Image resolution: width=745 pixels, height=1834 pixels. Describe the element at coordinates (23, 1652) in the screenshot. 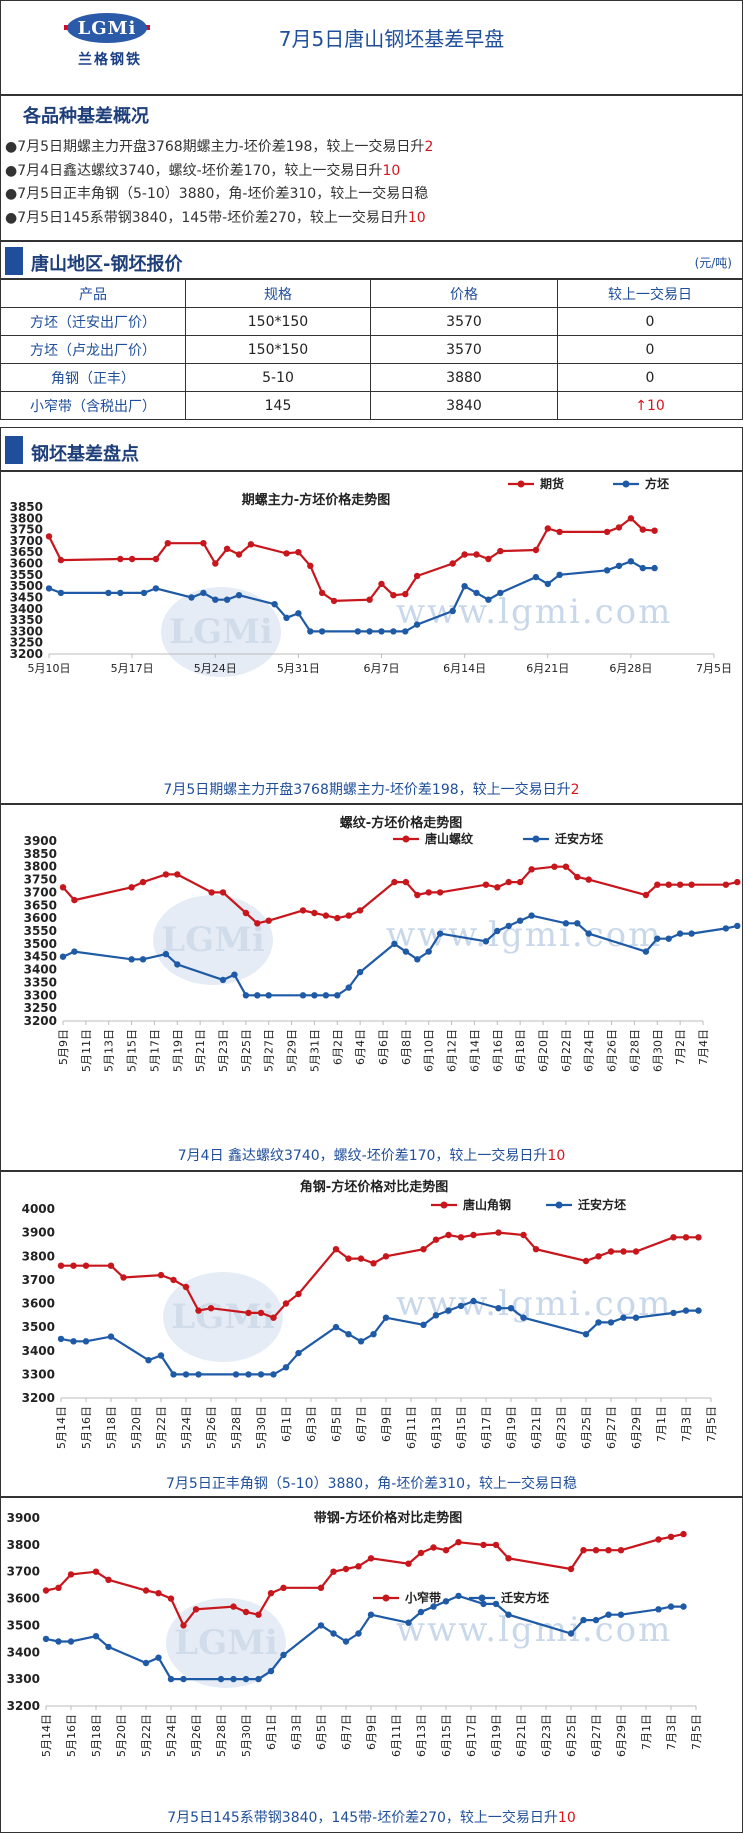

I see `y-tick-label: 3400` at that location.